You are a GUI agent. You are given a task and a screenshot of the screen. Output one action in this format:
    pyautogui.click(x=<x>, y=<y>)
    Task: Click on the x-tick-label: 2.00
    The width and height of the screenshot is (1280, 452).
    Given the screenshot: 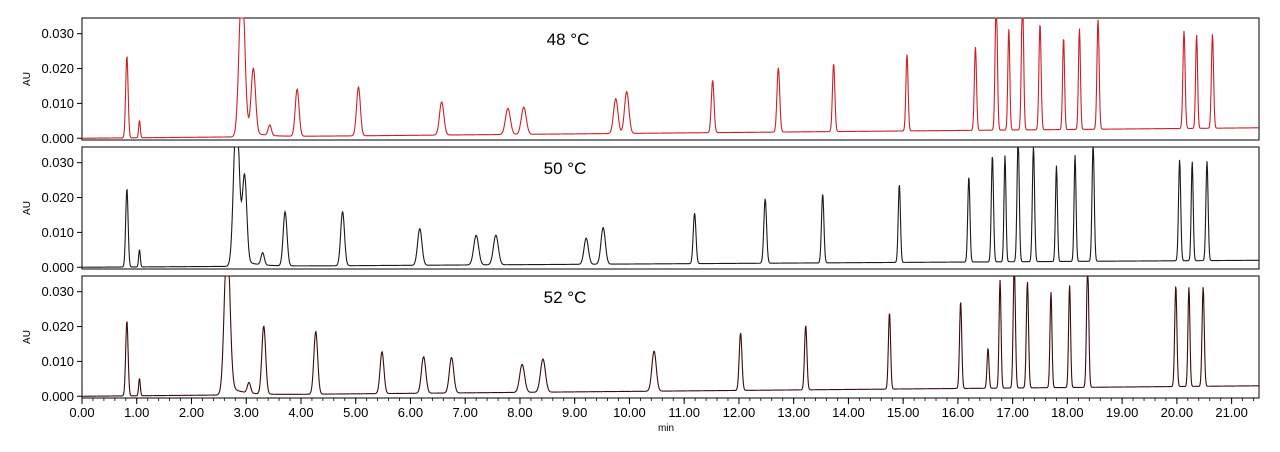 What is the action you would take?
    pyautogui.click(x=191, y=412)
    